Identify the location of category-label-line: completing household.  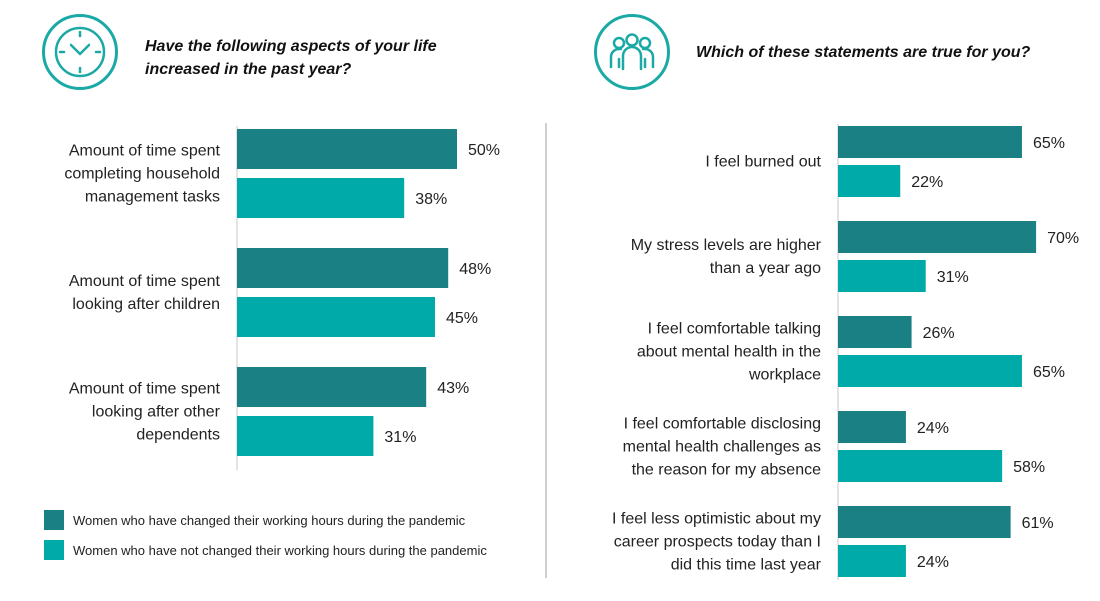
(142, 174).